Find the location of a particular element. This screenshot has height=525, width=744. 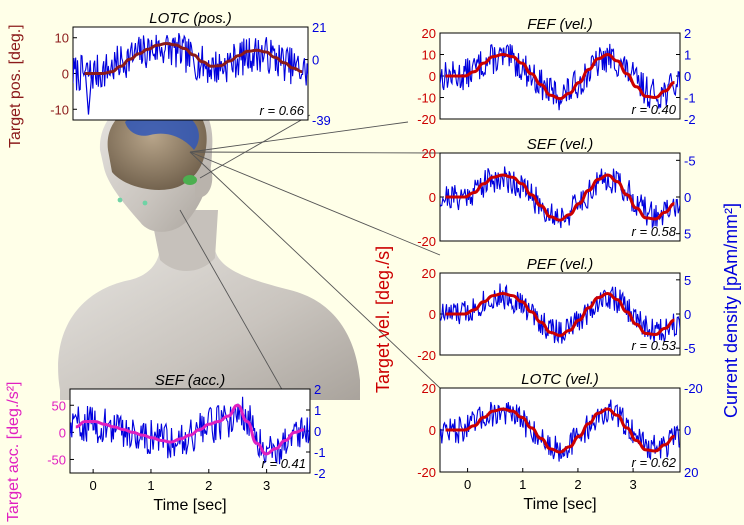

panel-pef_vel: PEF (vel.) -20 0 20 -5 0 5 r = 0.53 is located at coordinates (556, 309).